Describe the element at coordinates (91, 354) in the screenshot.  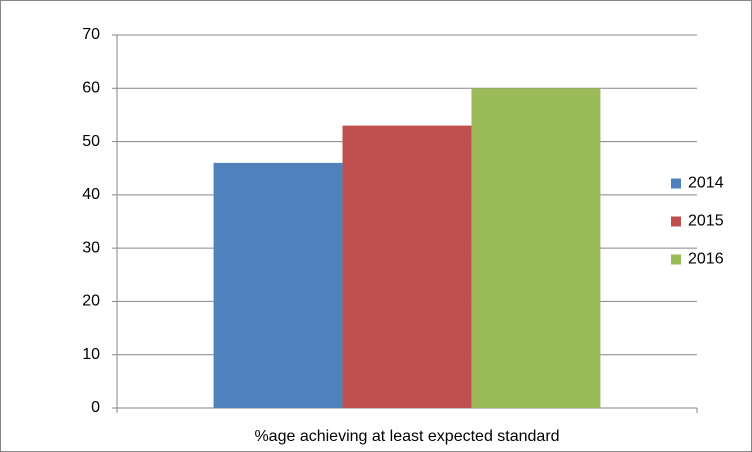
I see `y-tick-label: 10` at that location.